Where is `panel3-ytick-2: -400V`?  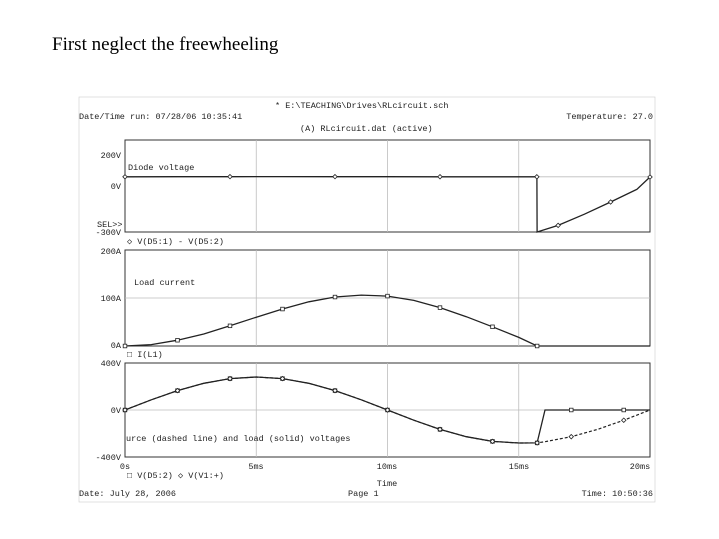
panel3-ytick-2: -400V is located at coordinates (108, 458).